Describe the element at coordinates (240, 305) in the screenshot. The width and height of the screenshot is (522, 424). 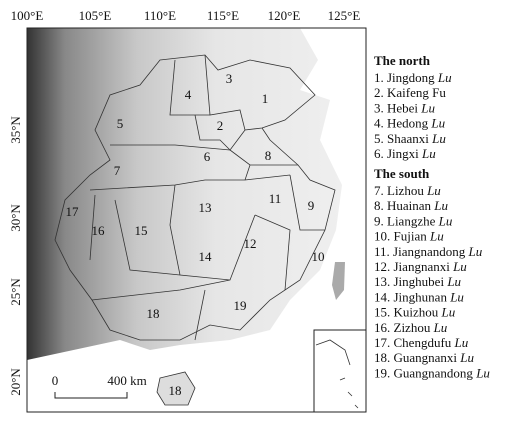
I see `region-label: 19` at that location.